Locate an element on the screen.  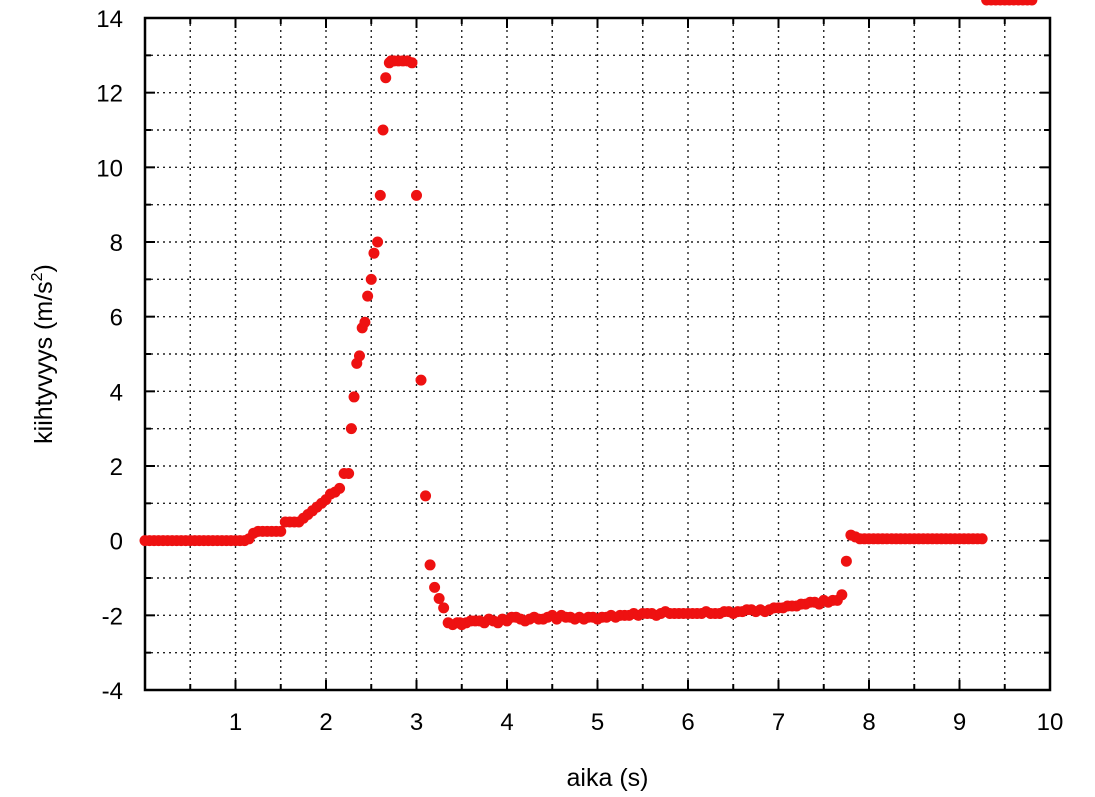
y-tick-label: 12 is located at coordinates (109, 94).